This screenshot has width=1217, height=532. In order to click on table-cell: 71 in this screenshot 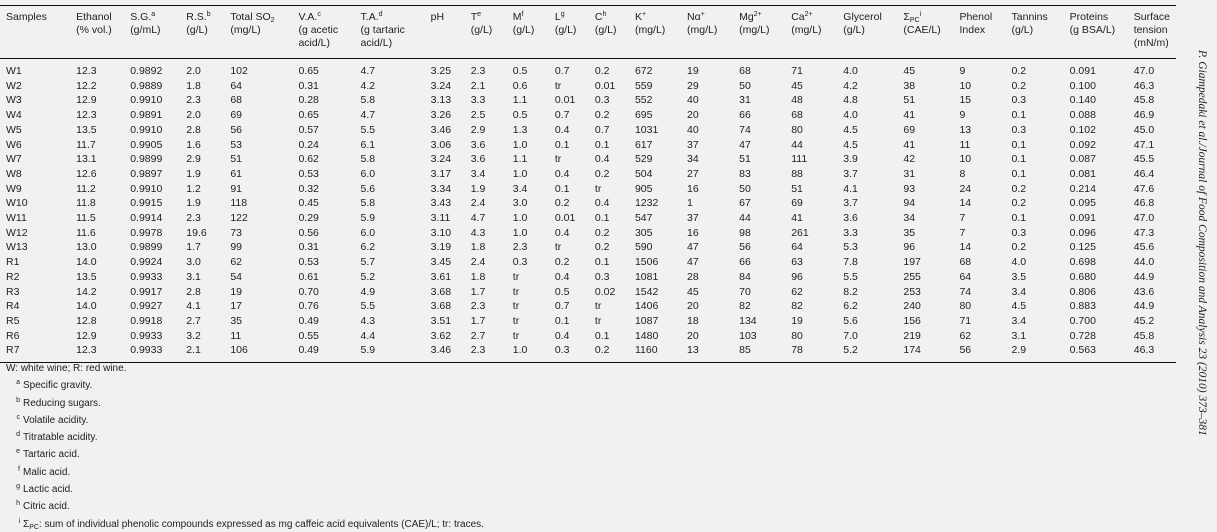, I will do `click(797, 71)`.